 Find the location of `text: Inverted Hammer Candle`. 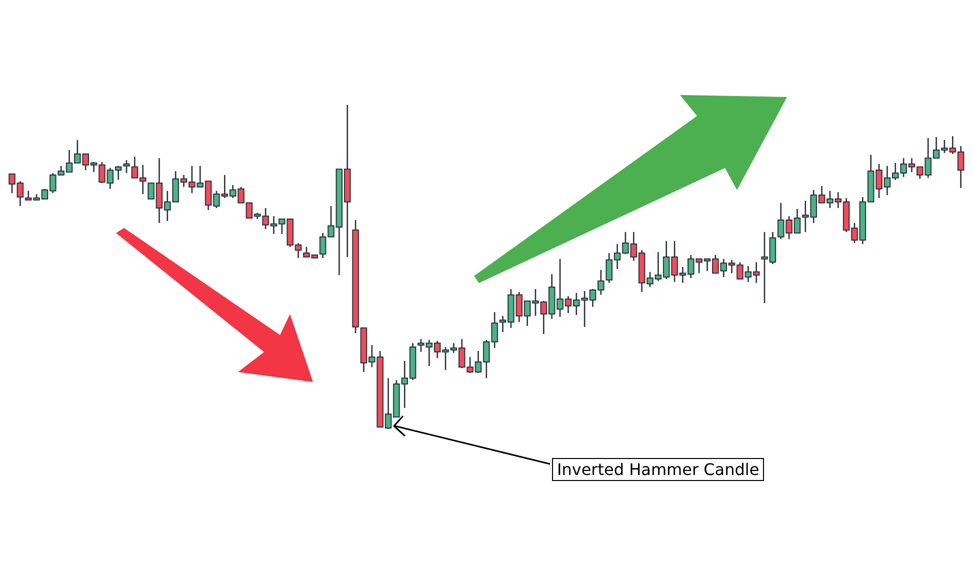

text: Inverted Hammer Candle is located at coordinates (658, 469).